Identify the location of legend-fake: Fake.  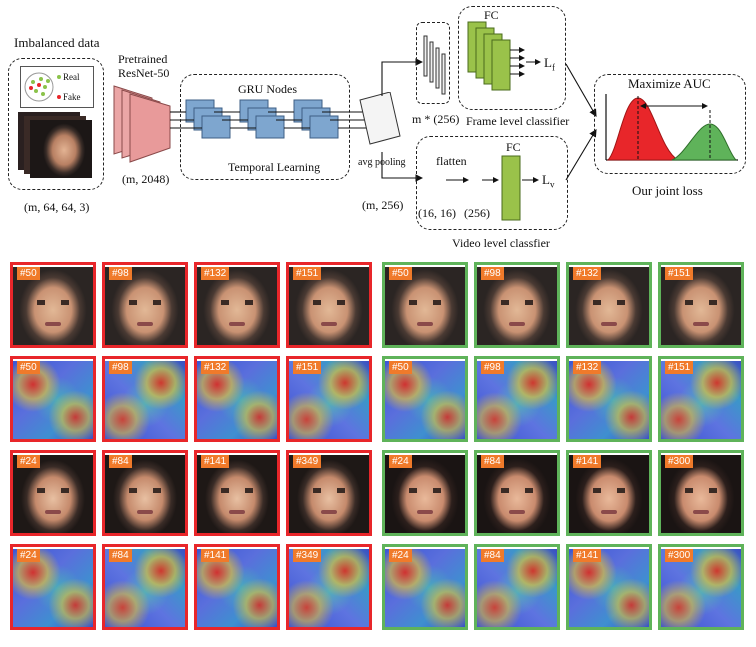
(72, 97).